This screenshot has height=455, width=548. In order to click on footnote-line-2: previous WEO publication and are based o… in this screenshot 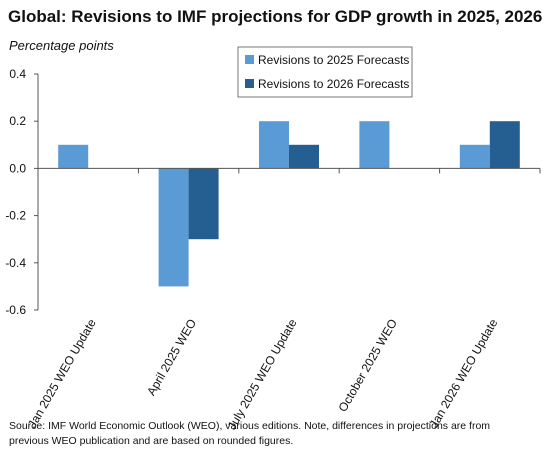, I will do `click(151, 441)`.